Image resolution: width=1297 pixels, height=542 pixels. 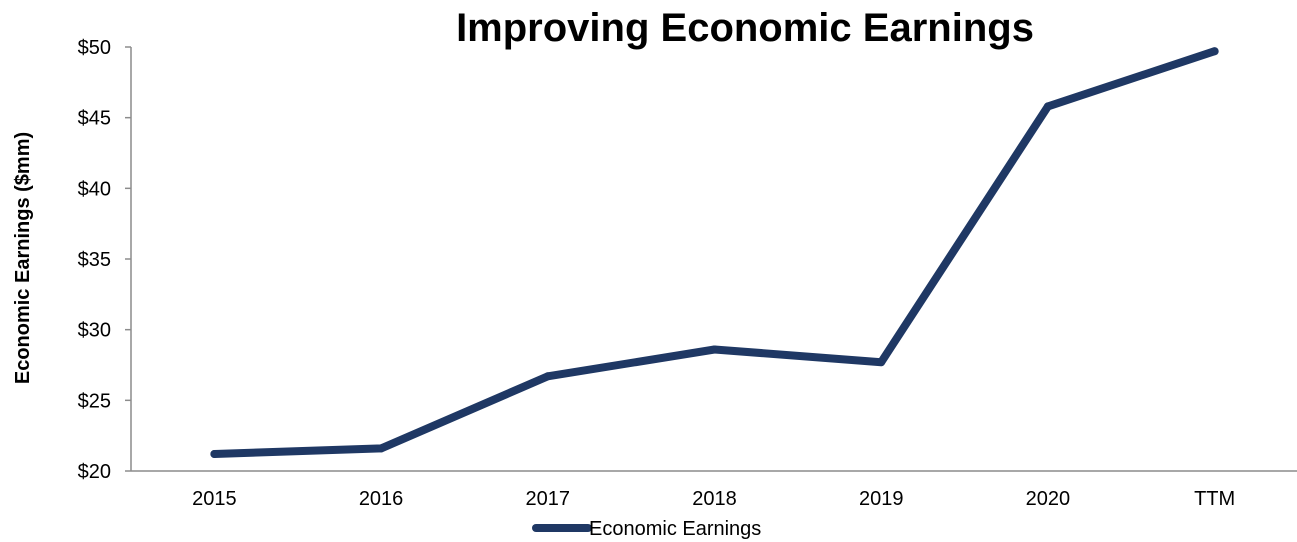 I want to click on y-tick-label: $20, so click(x=94, y=472).